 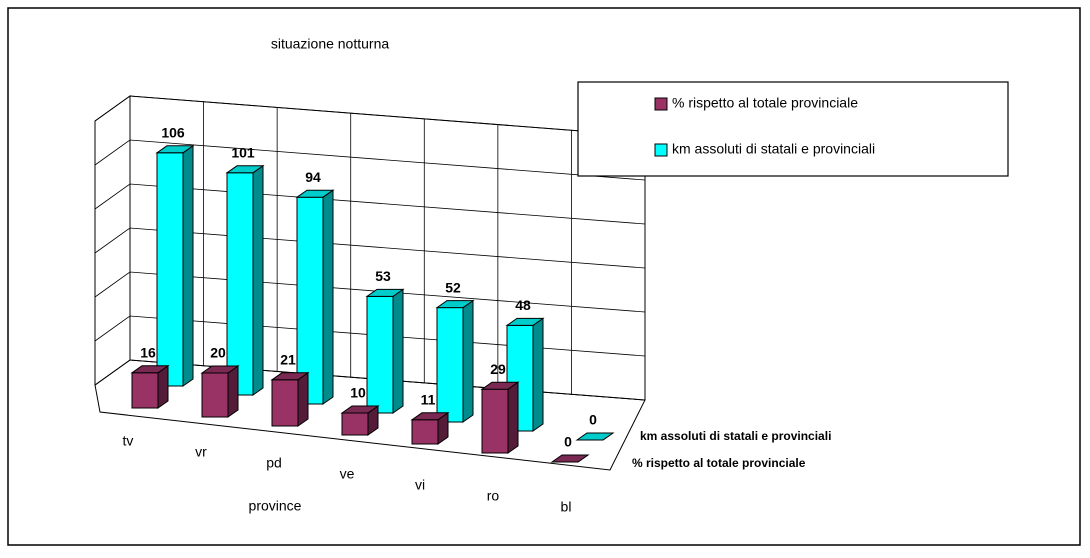 What do you see at coordinates (358, 393) in the screenshot?
I see `value-label: 10` at bounding box center [358, 393].